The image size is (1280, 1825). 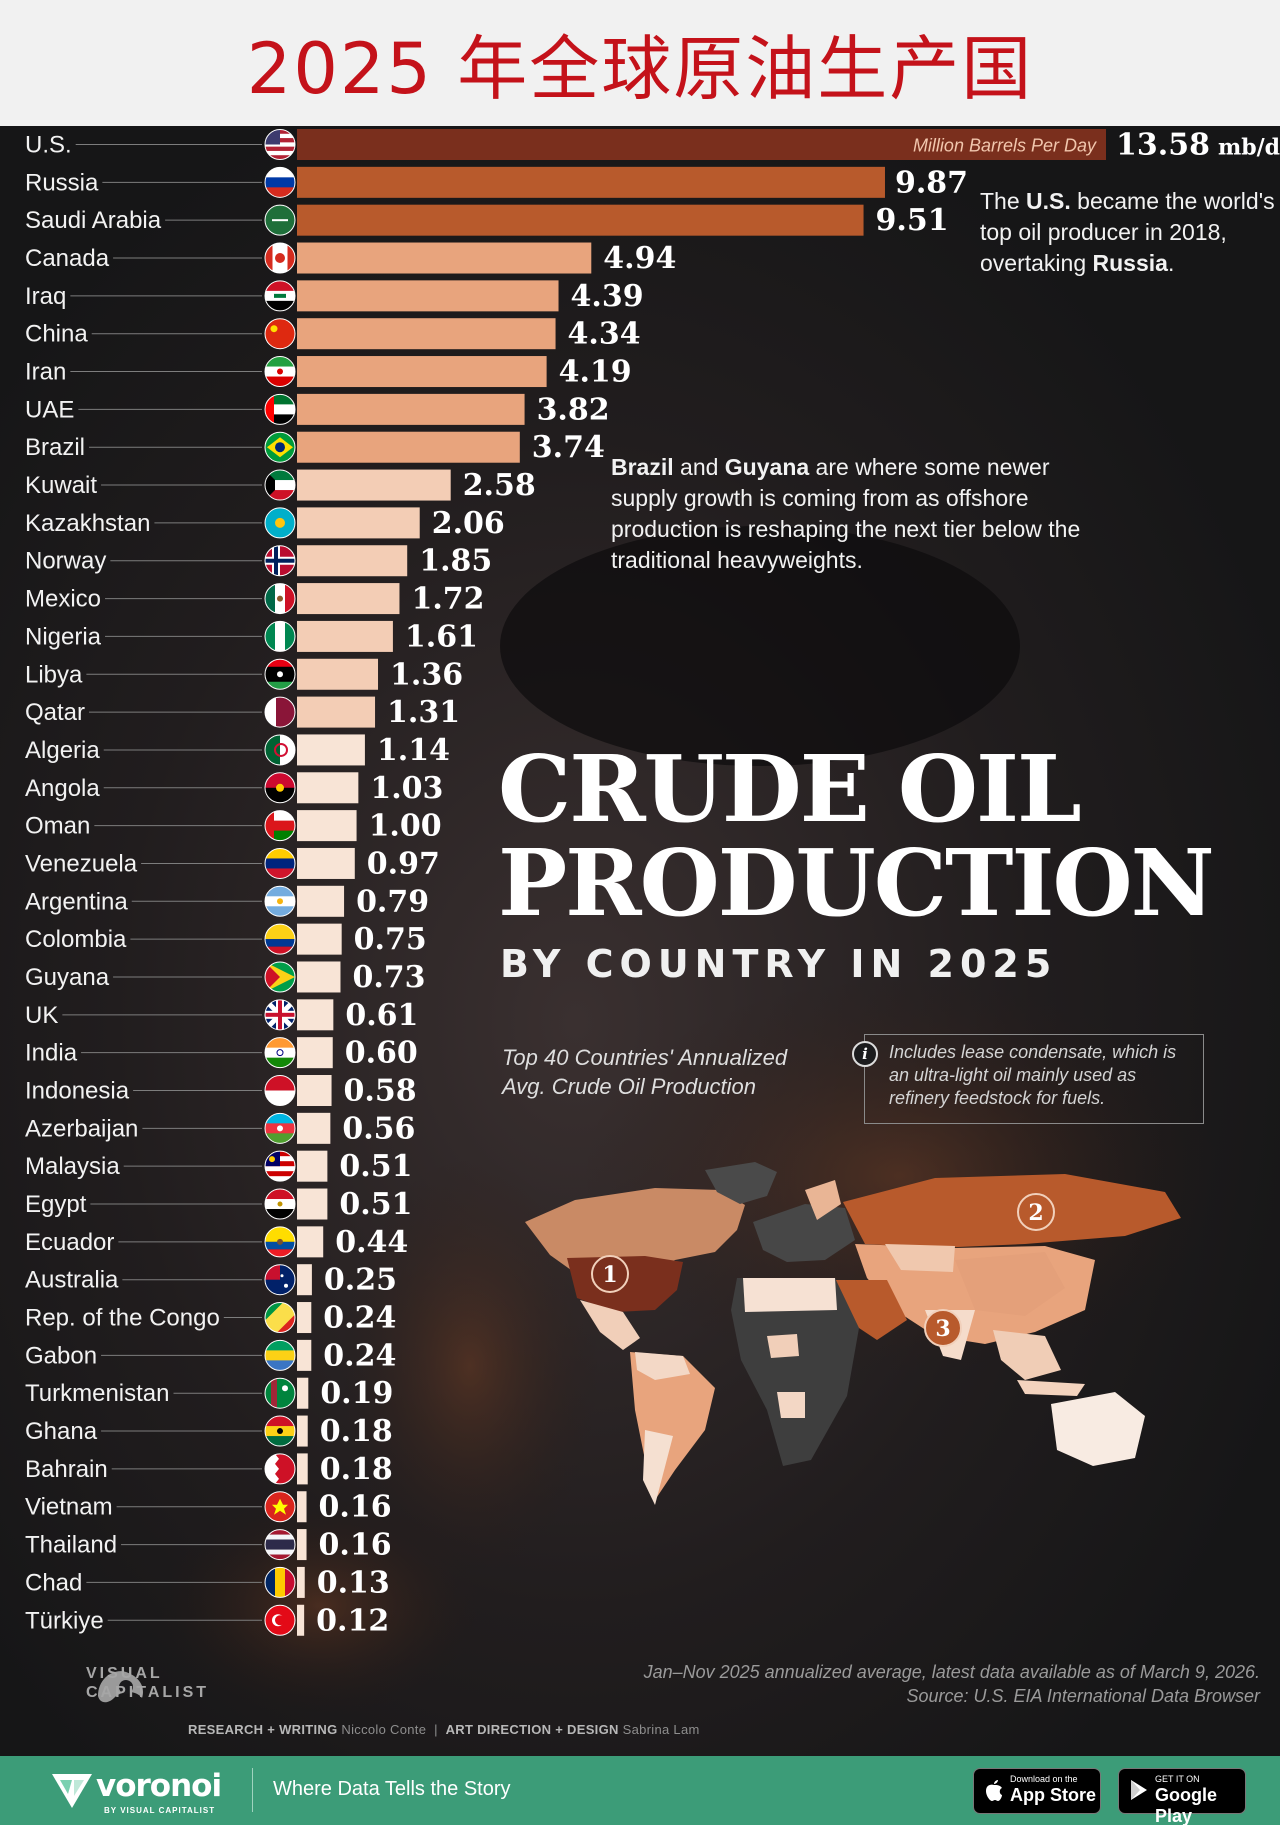 I want to click on flag-icon-tr, so click(x=280, y=1620).